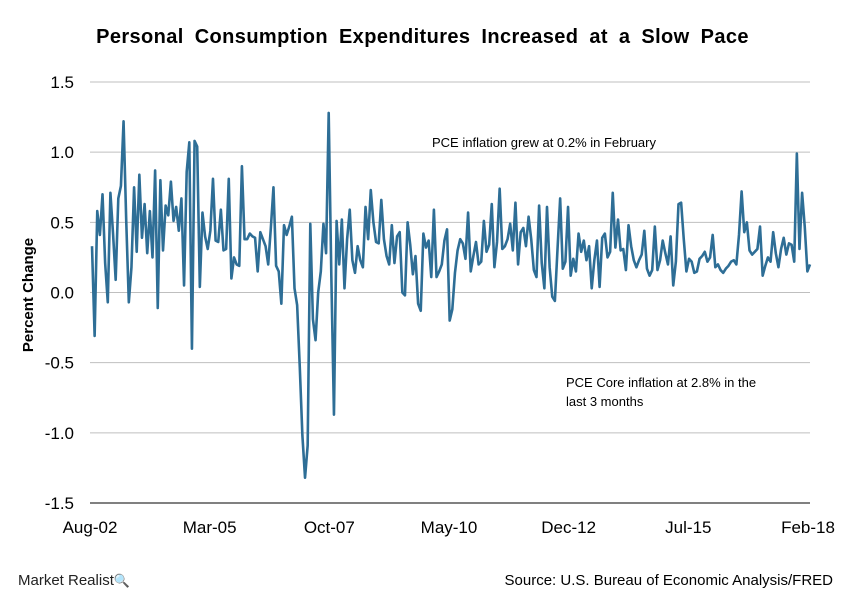  What do you see at coordinates (688, 527) in the screenshot?
I see `x-tick-label: Jul-15` at bounding box center [688, 527].